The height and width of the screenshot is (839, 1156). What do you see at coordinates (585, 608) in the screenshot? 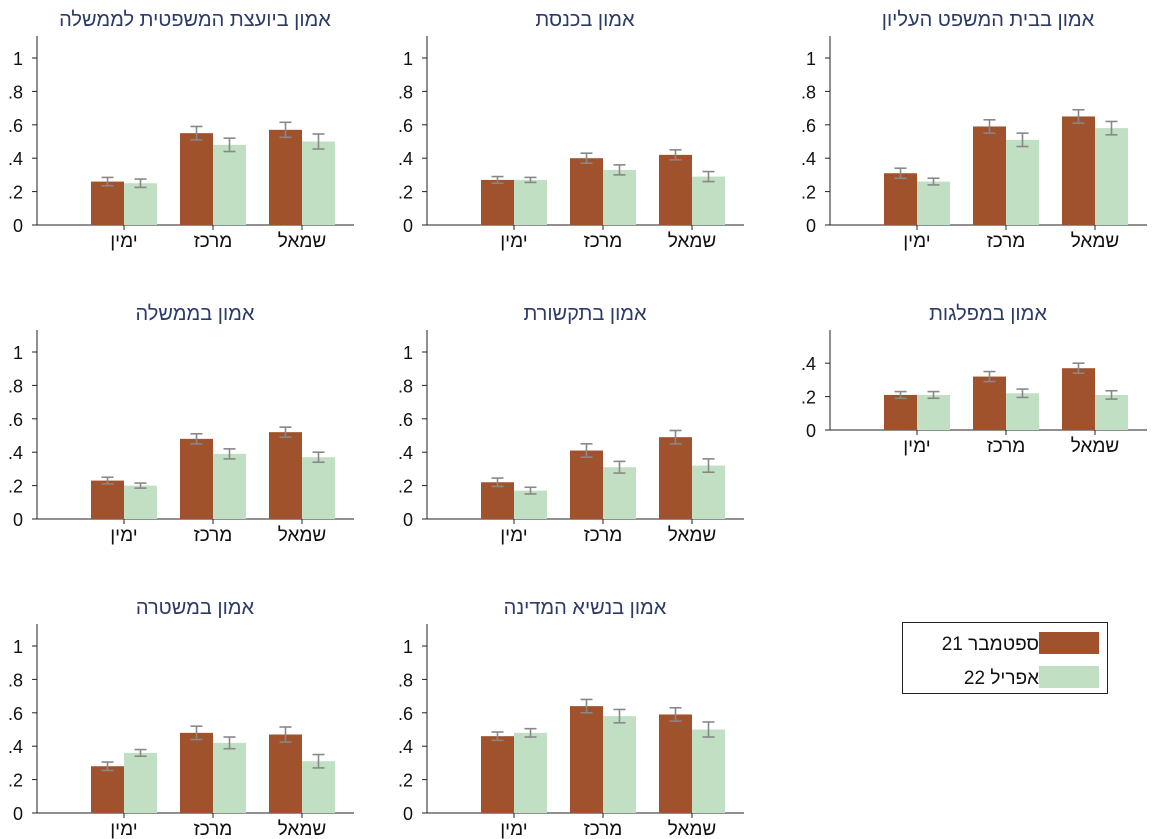
I see `panel-title: אמון בנשיא המדינה` at bounding box center [585, 608].